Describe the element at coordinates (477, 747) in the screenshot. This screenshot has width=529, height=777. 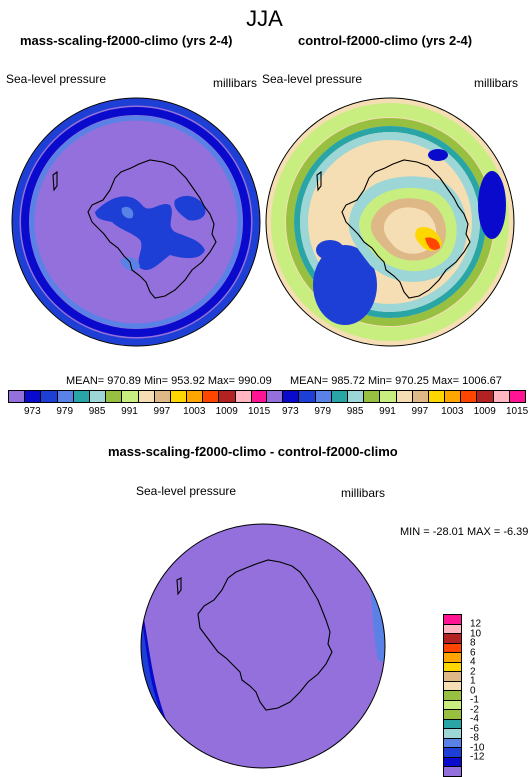
I see `colorbar-tick-label: -10` at that location.